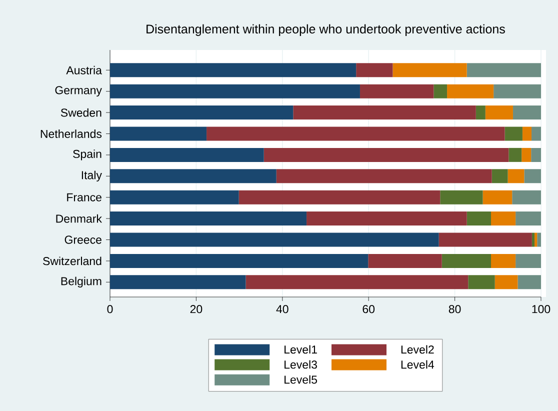 The width and height of the screenshot is (558, 411). I want to click on y-tick-label: Greece, so click(83, 240).